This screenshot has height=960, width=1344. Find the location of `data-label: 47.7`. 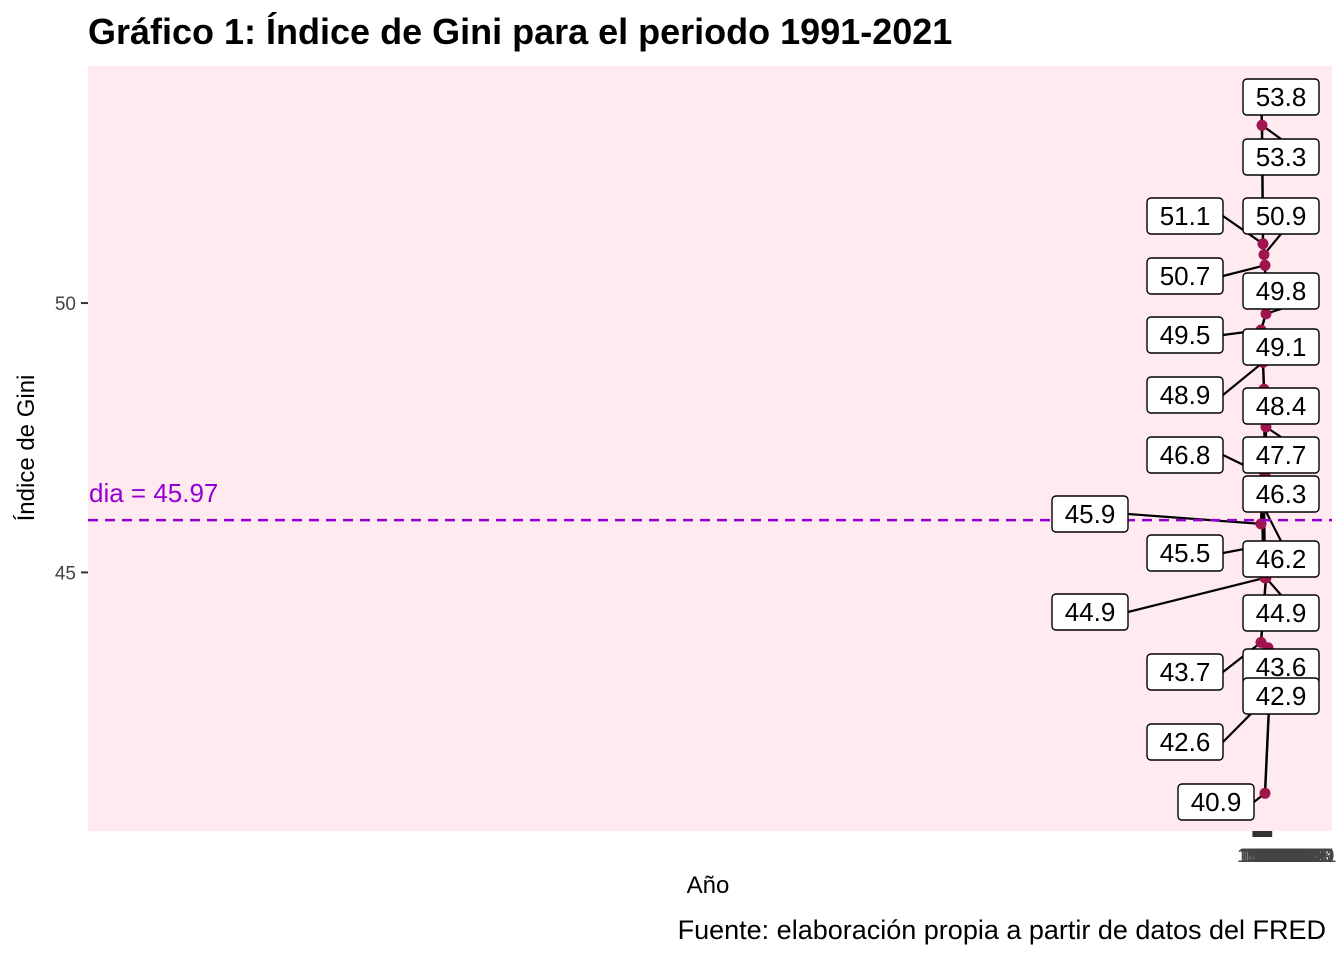

data-label: 47.7 is located at coordinates (1281, 455).